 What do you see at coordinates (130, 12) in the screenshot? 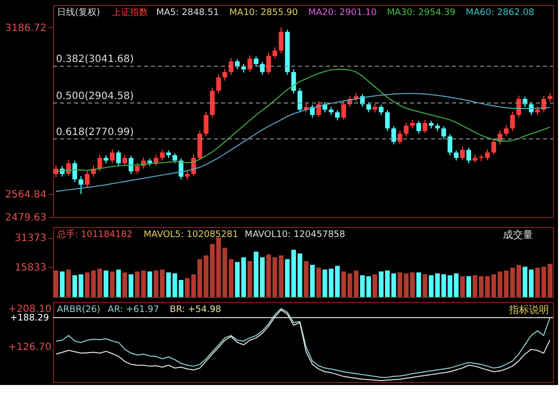
I see `chart-title: 上证指数` at bounding box center [130, 12].